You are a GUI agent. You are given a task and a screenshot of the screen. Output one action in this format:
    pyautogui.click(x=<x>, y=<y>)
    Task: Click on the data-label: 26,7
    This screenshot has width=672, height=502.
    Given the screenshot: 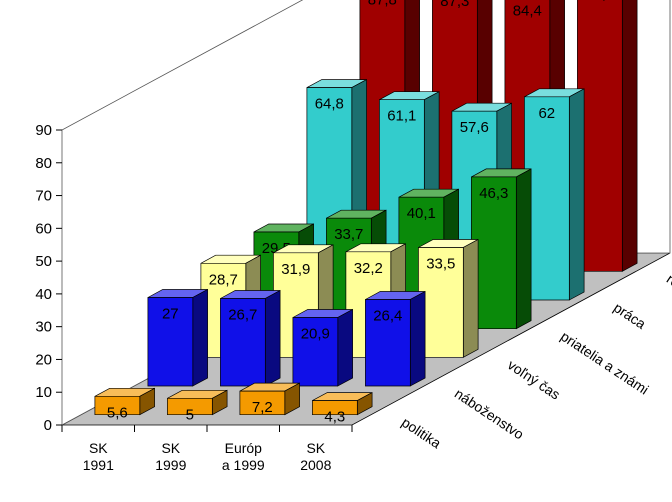 What is the action you would take?
    pyautogui.click(x=242, y=315)
    